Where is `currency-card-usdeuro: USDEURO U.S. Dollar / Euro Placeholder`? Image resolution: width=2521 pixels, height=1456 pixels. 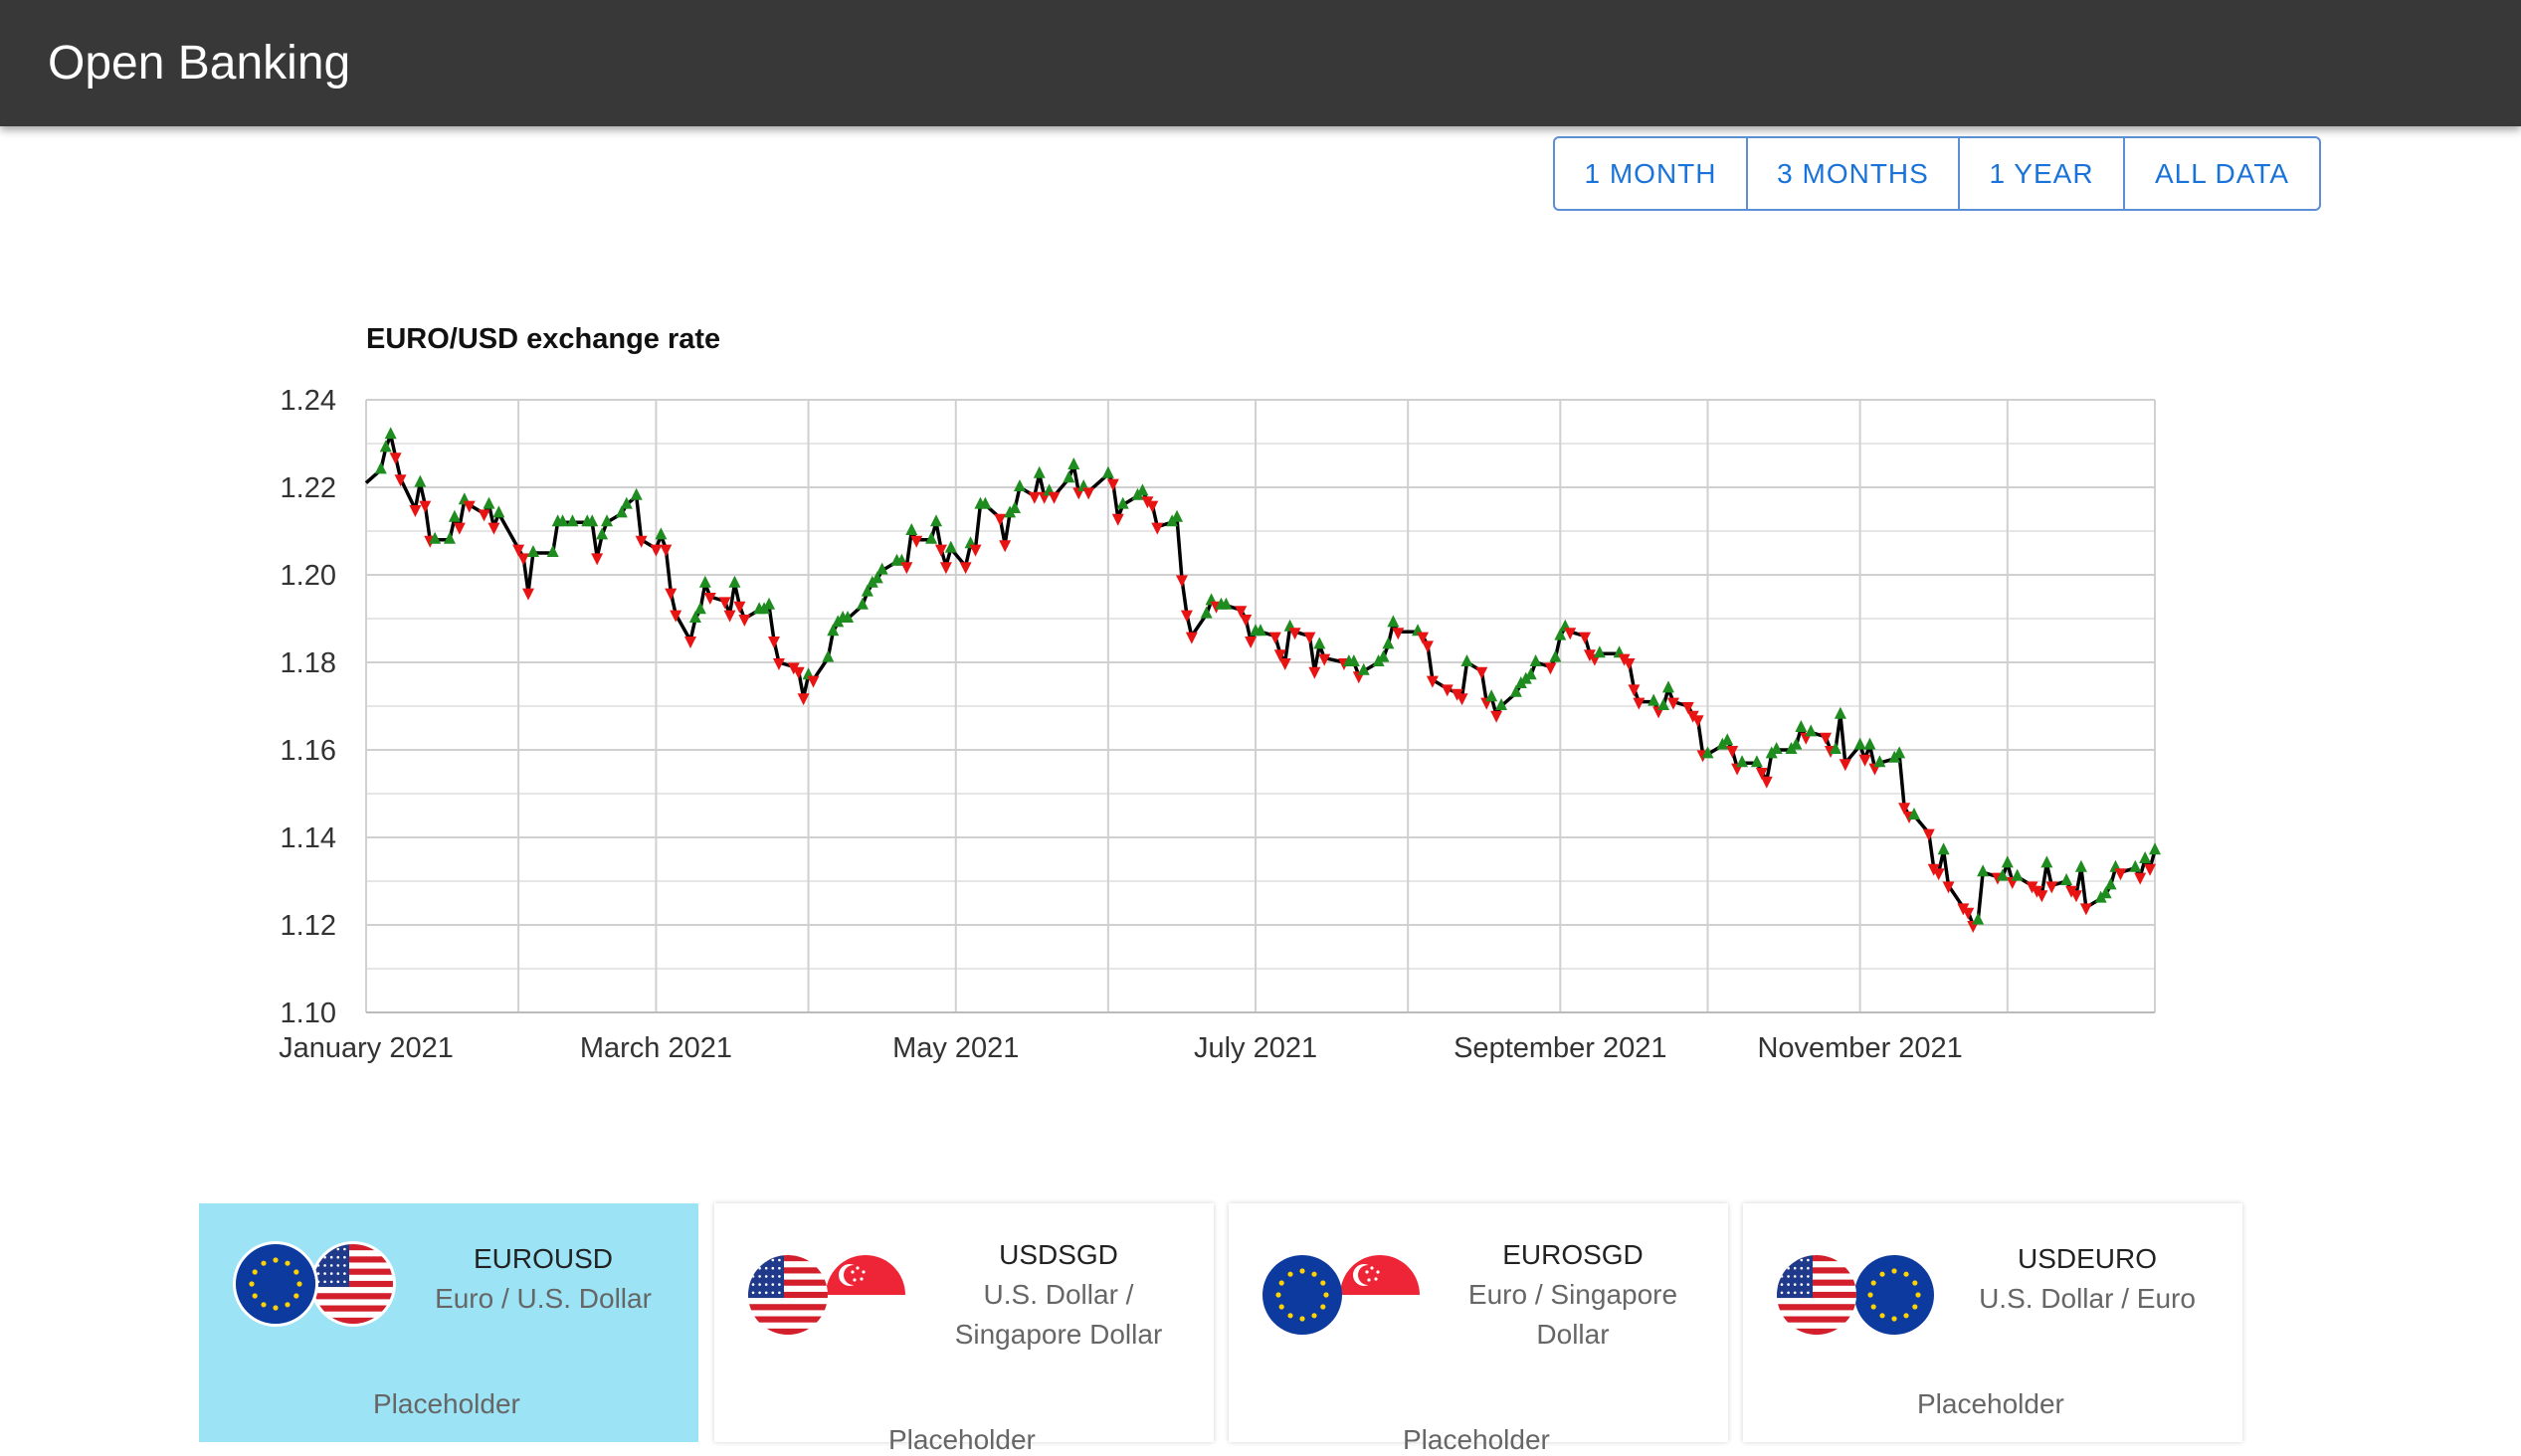 currency-card-usdeuro: USDEURO U.S. Dollar / Euro Placeholder is located at coordinates (1992, 1322).